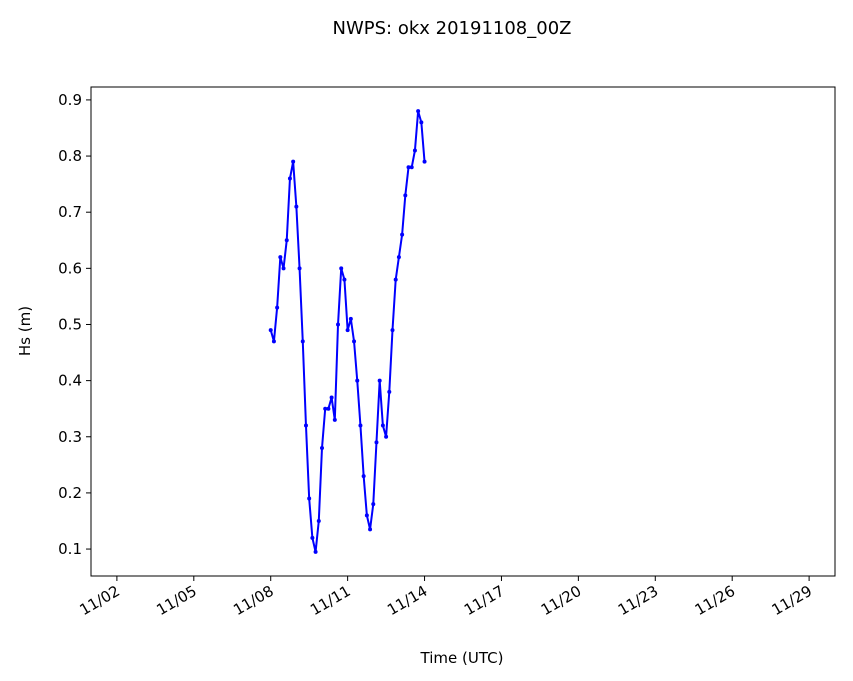  Describe the element at coordinates (561, 600) in the screenshot. I see `x-tick-label: 11/20` at that location.